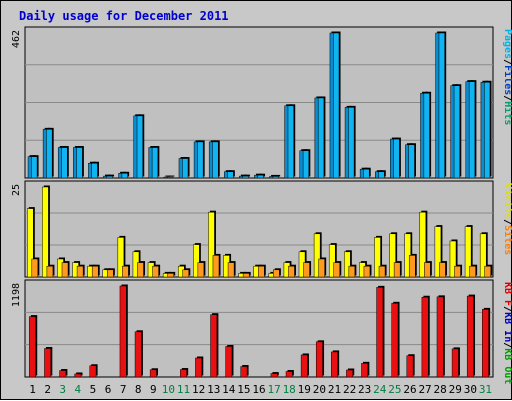  I want to click on legend-entry: Files, so click(507, 80).